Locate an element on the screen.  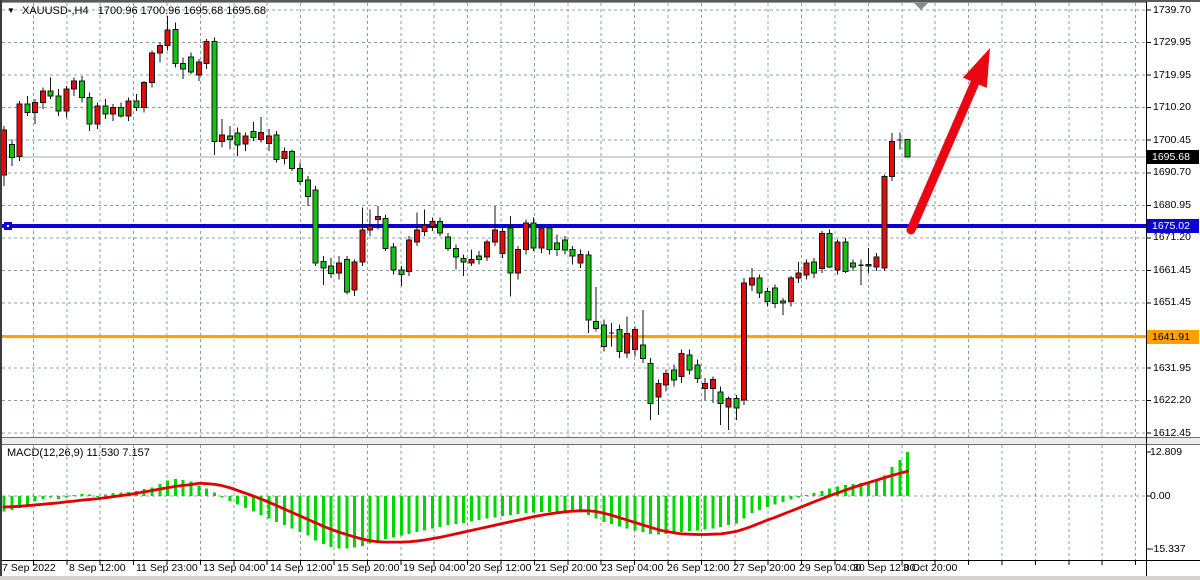
macd-pane is located at coordinates (456, 500).